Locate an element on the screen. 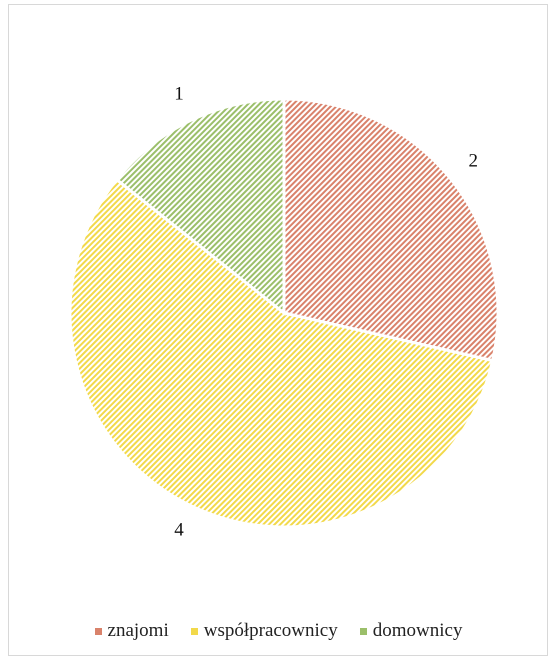 The image size is (557, 662). data-label-wspolpracownicy: 4 is located at coordinates (179, 529).